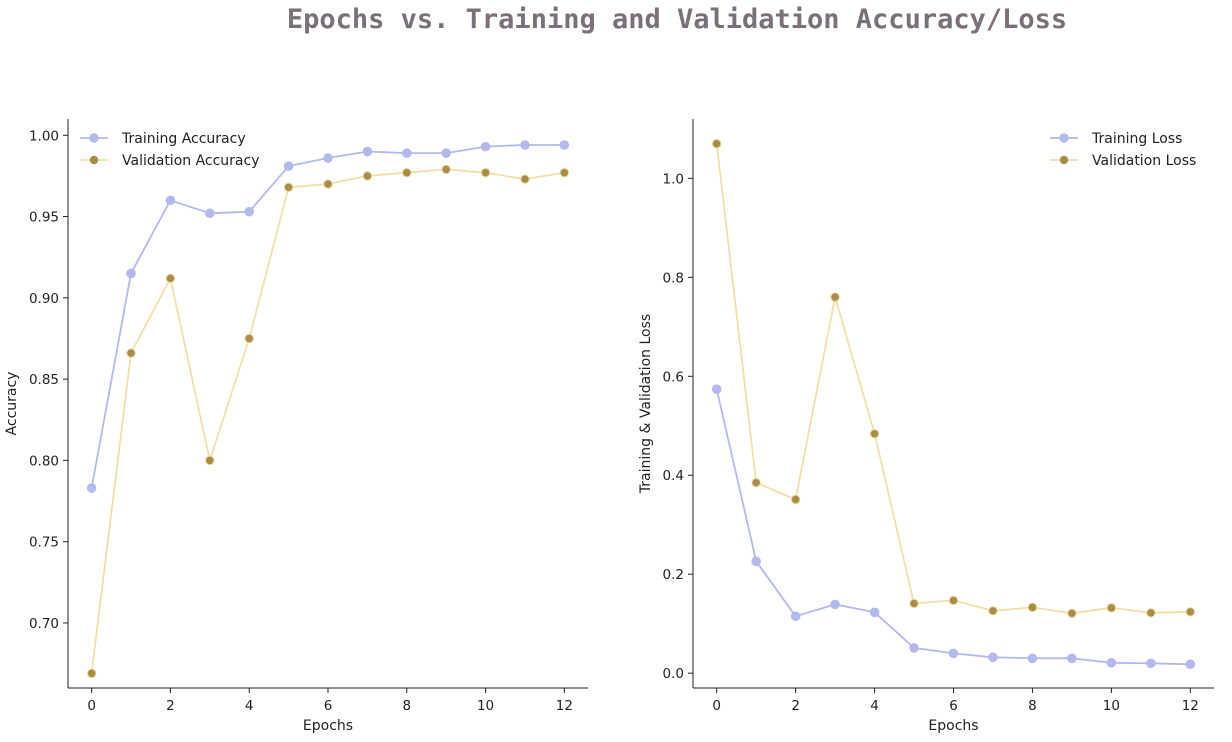 The image size is (1232, 742). What do you see at coordinates (44, 461) in the screenshot?
I see `y-tick-label: 0.80` at bounding box center [44, 461].